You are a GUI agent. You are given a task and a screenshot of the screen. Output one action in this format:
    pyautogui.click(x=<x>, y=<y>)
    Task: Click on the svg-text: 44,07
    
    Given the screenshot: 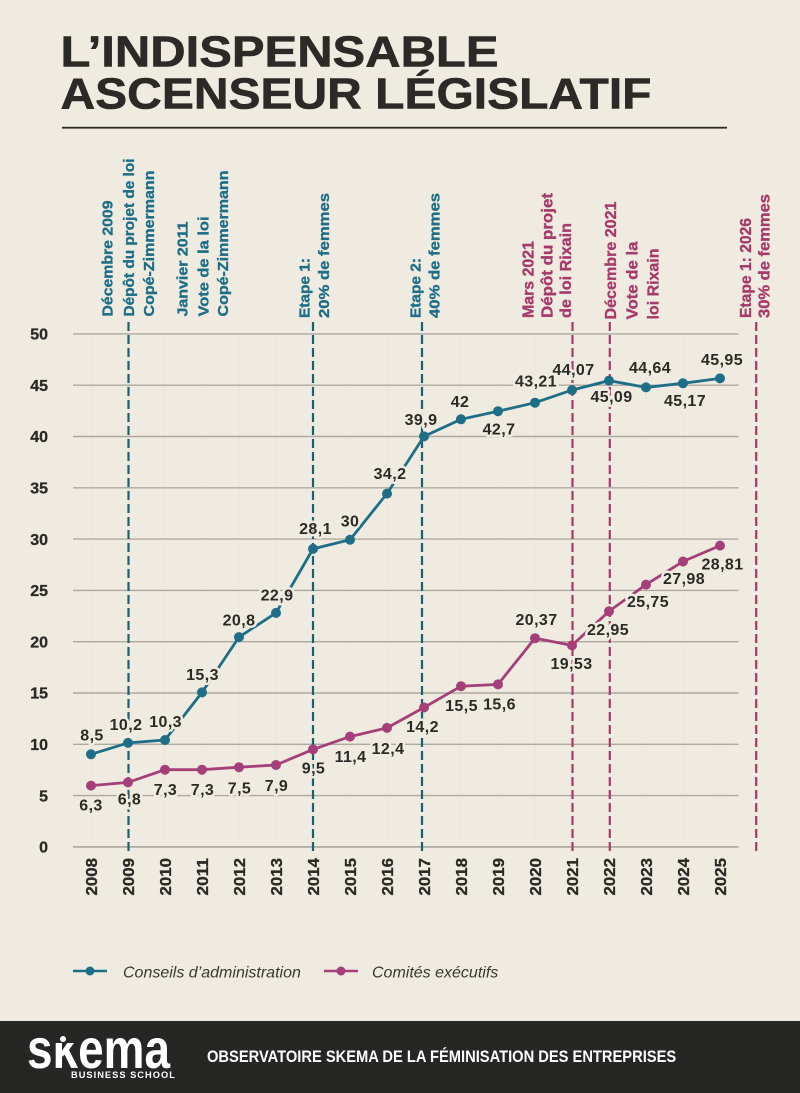 What is the action you would take?
    pyautogui.click(x=573, y=370)
    